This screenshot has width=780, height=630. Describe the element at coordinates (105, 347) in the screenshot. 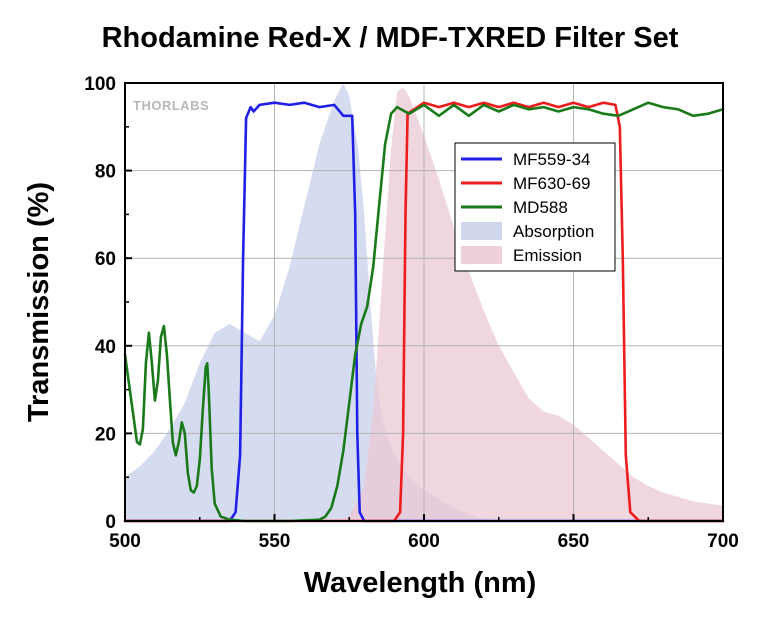

I see `y-tick-label: 40` at that location.